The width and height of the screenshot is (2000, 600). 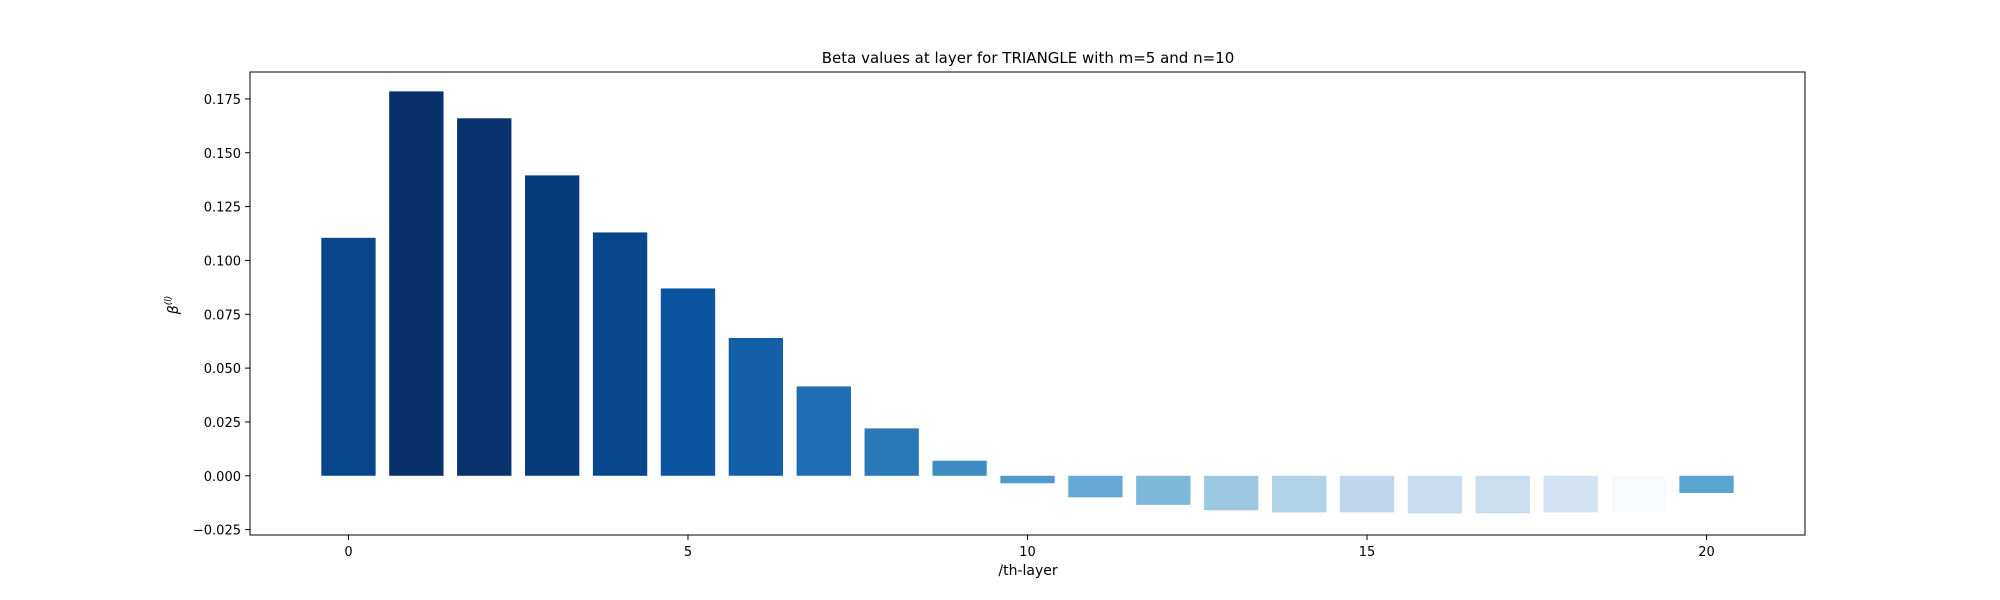 I want to click on y-tick-label: 0.150, so click(x=222, y=154).